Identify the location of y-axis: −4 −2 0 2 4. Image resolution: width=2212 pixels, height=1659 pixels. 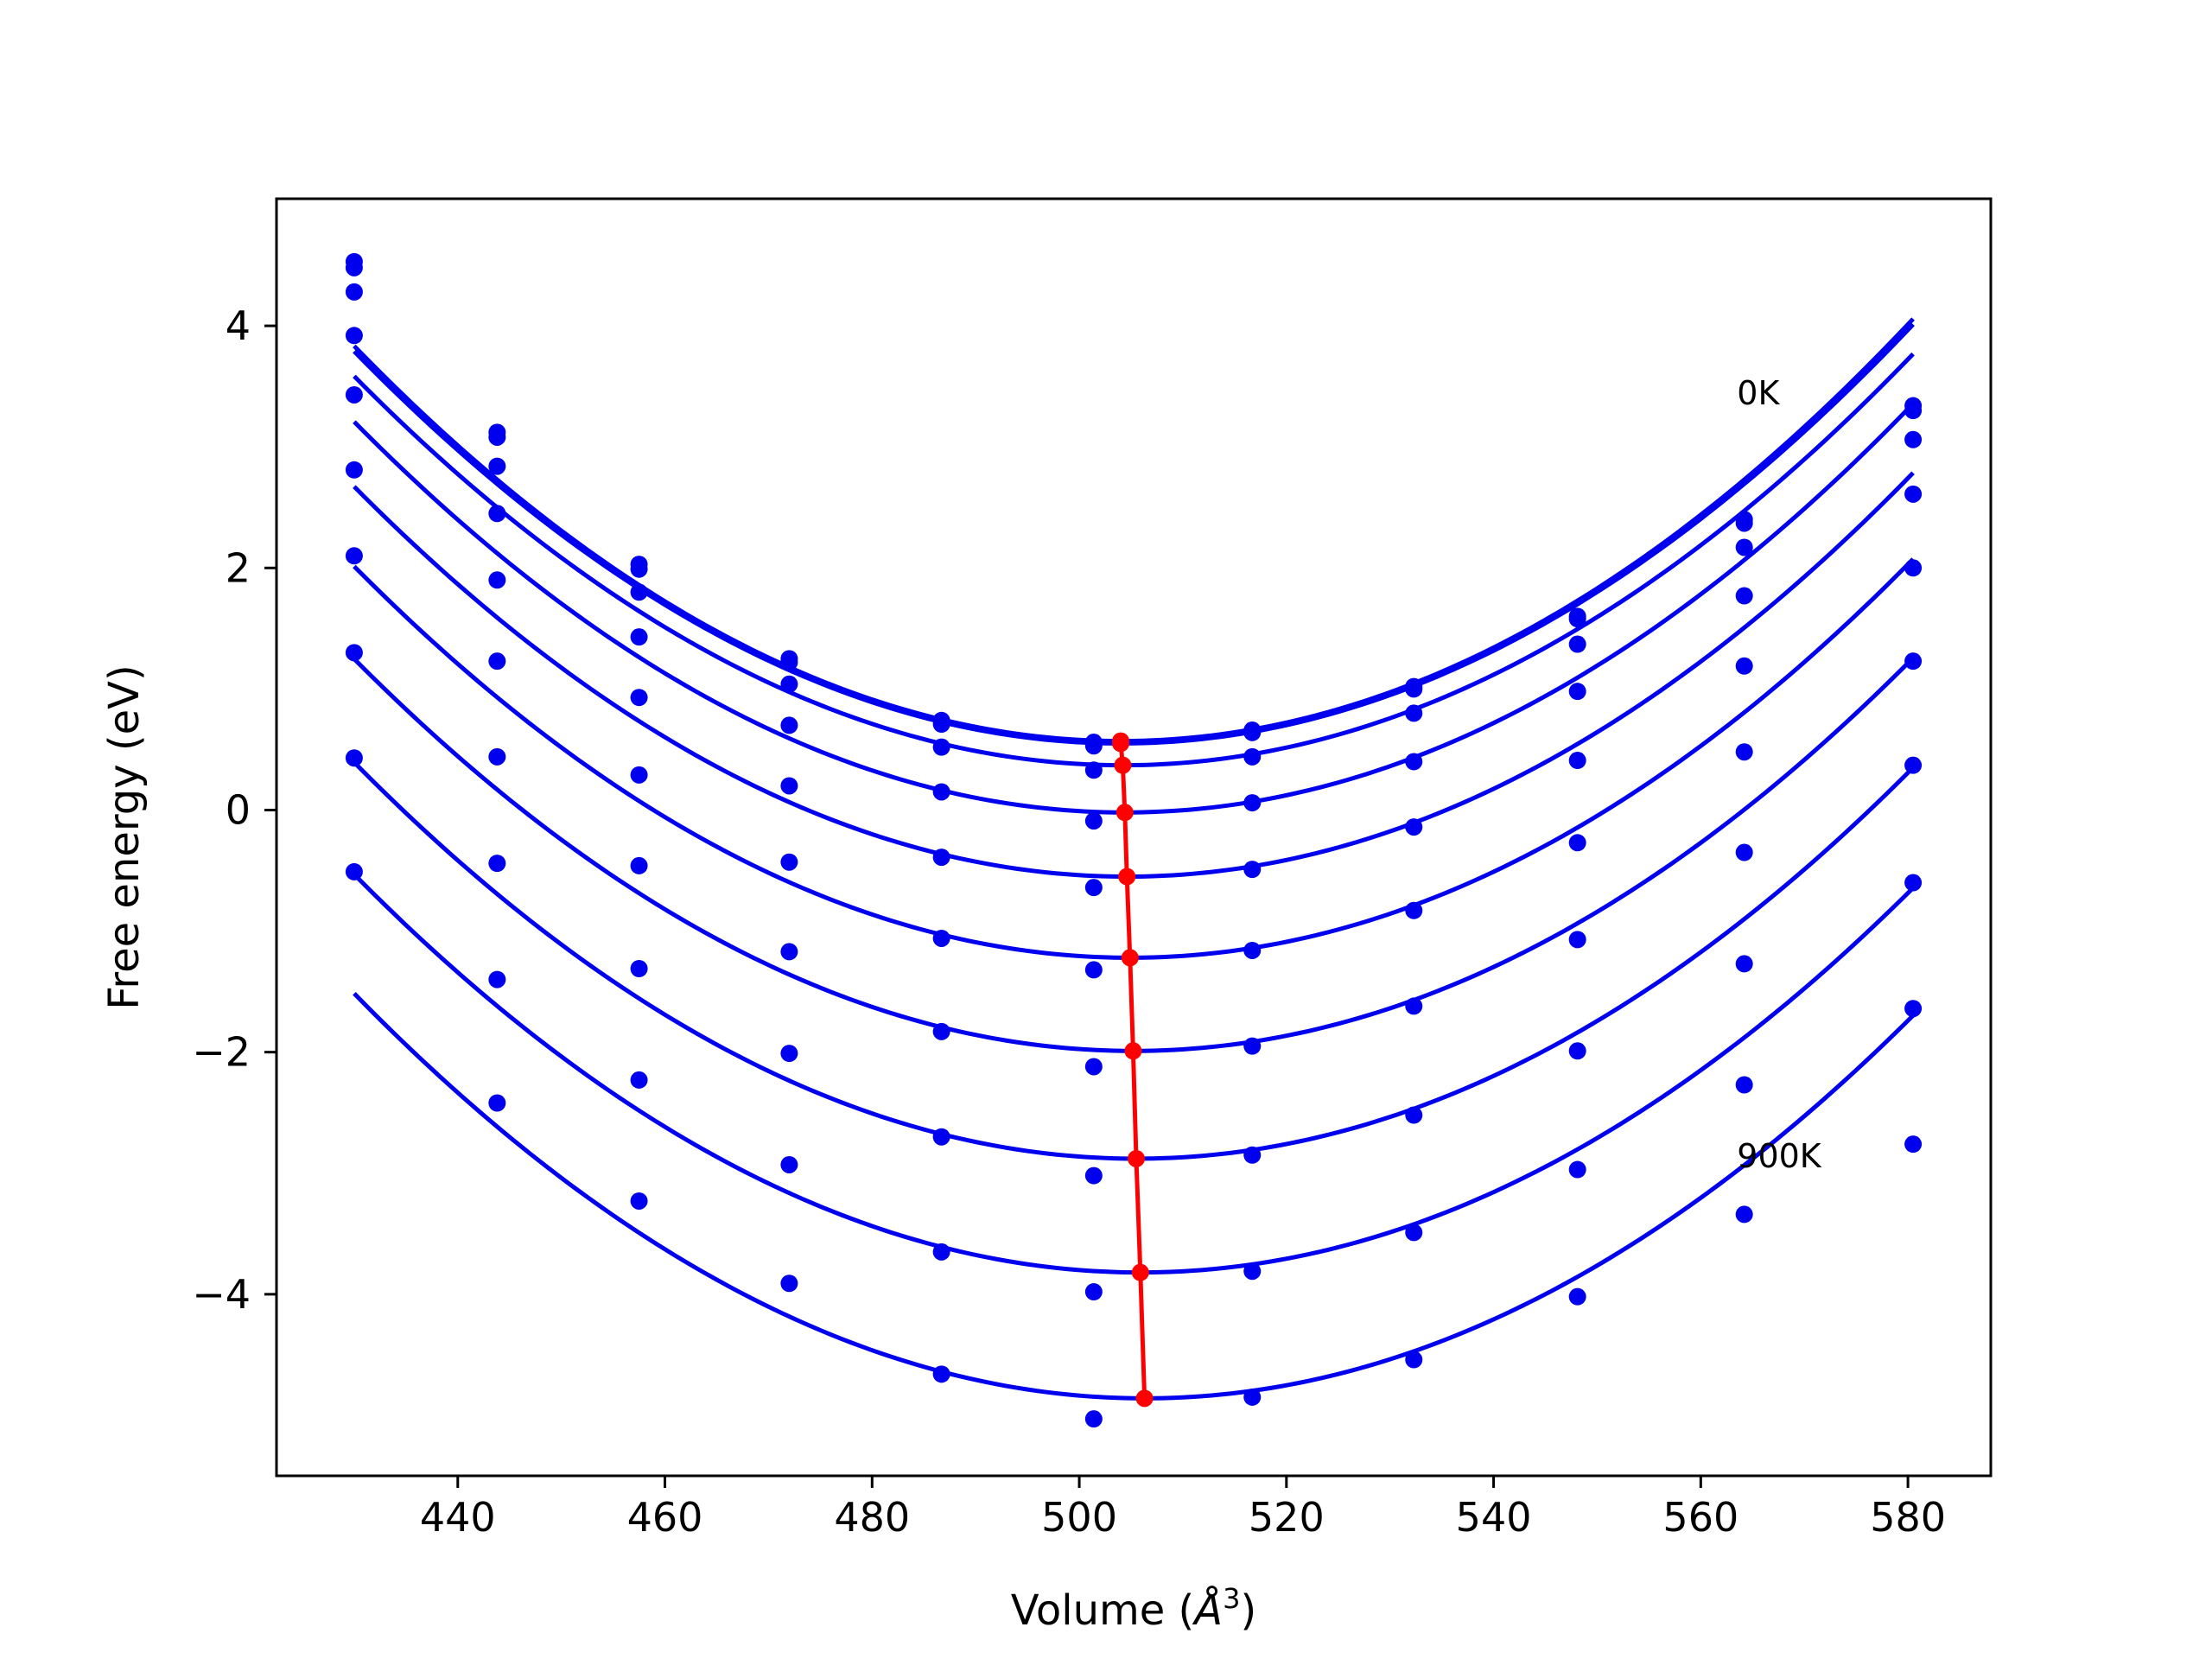
(234, 810).